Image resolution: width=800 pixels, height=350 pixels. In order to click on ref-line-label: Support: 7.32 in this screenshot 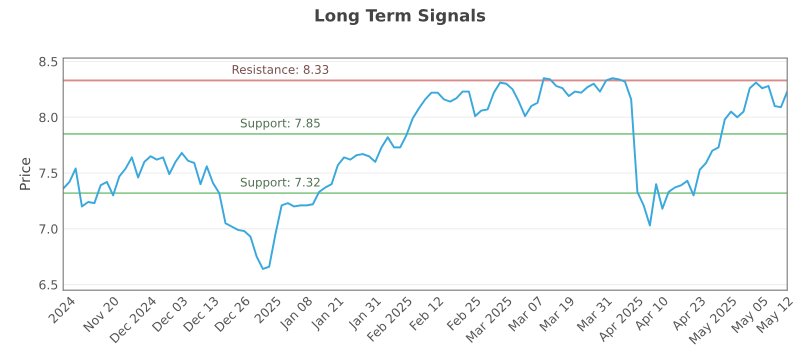, I will do `click(280, 183)`.